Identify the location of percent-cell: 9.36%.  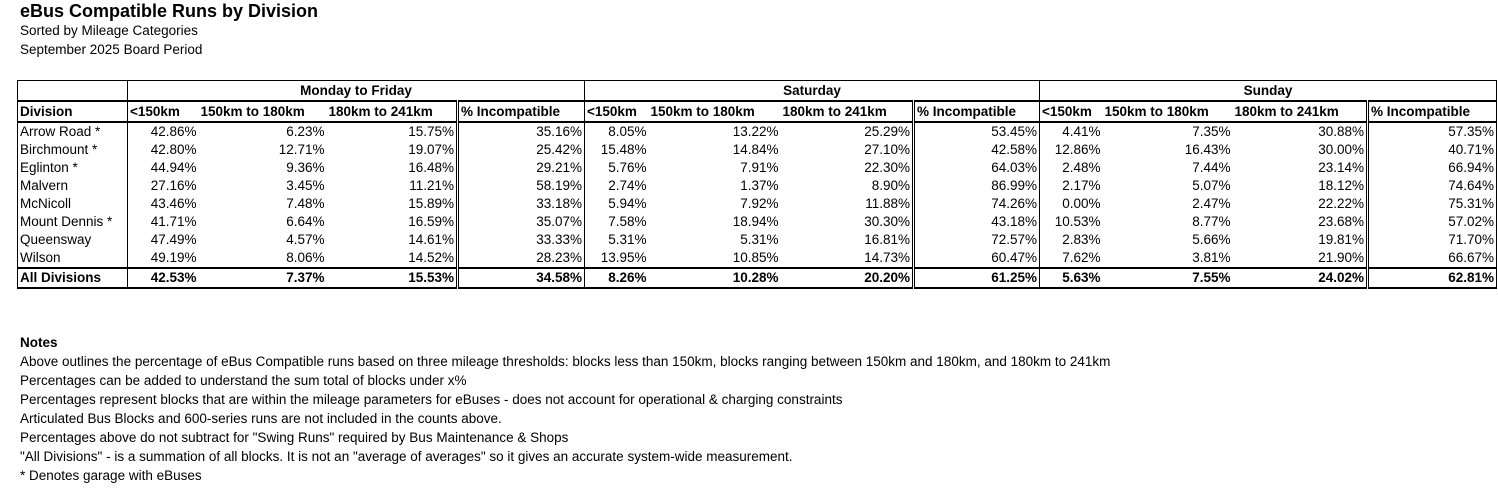
(305, 167).